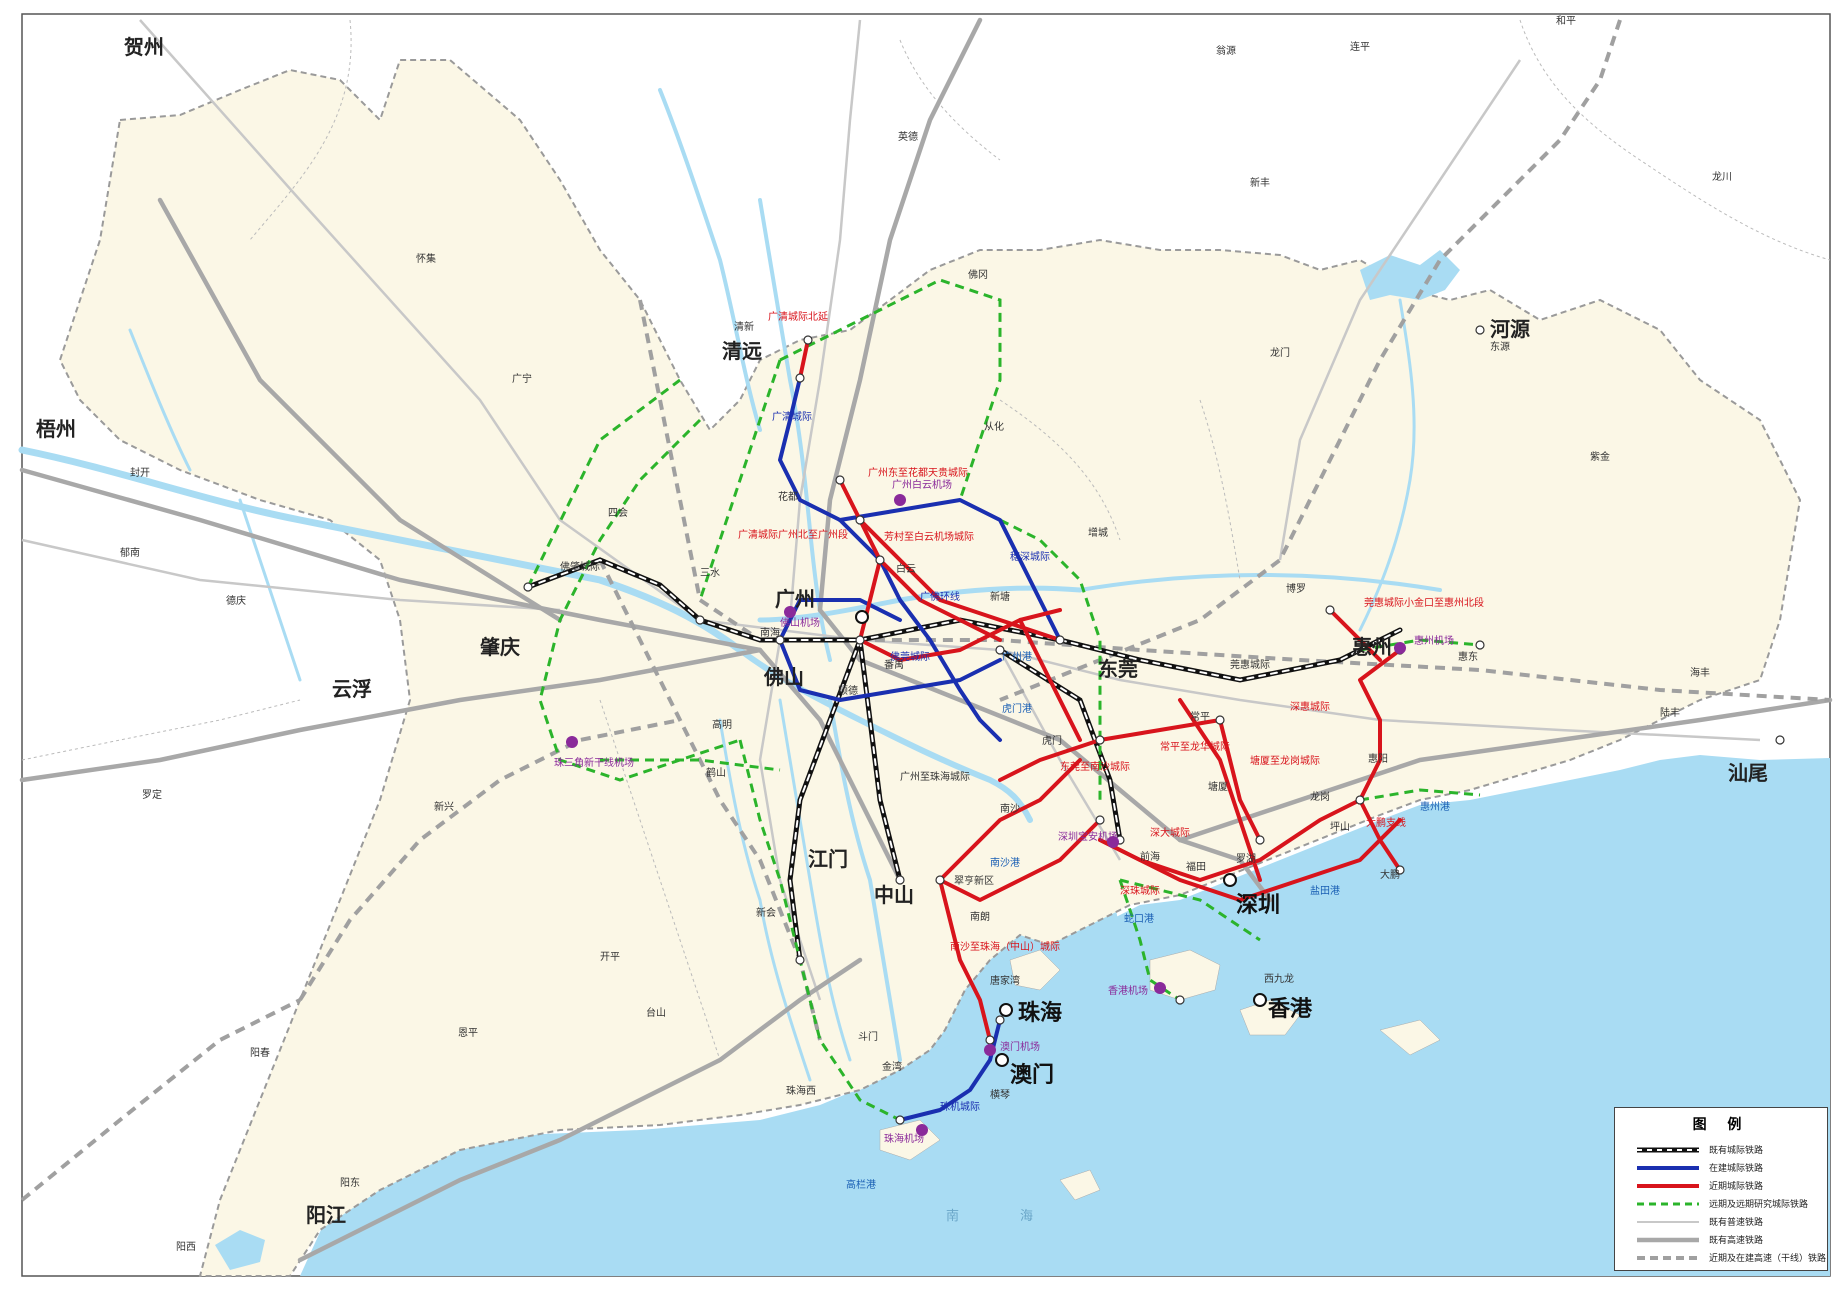  I want to click on line-label: 东莞至南沙城际, so click(1095, 766).